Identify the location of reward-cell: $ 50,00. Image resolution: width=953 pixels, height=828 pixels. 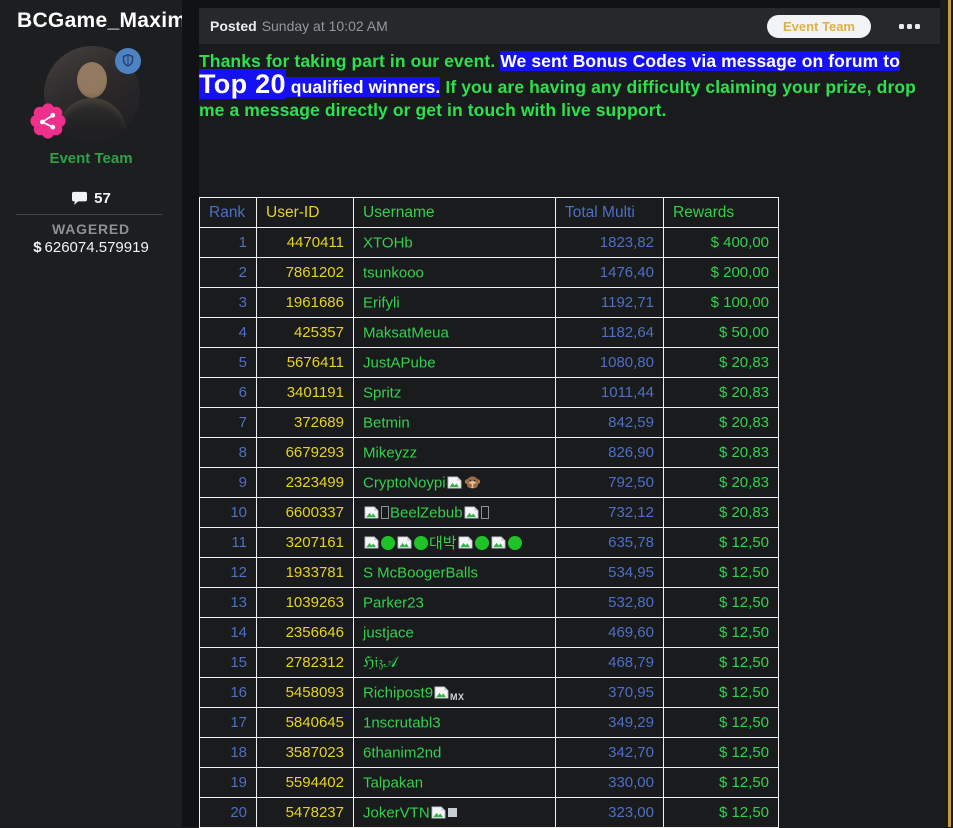
(721, 332).